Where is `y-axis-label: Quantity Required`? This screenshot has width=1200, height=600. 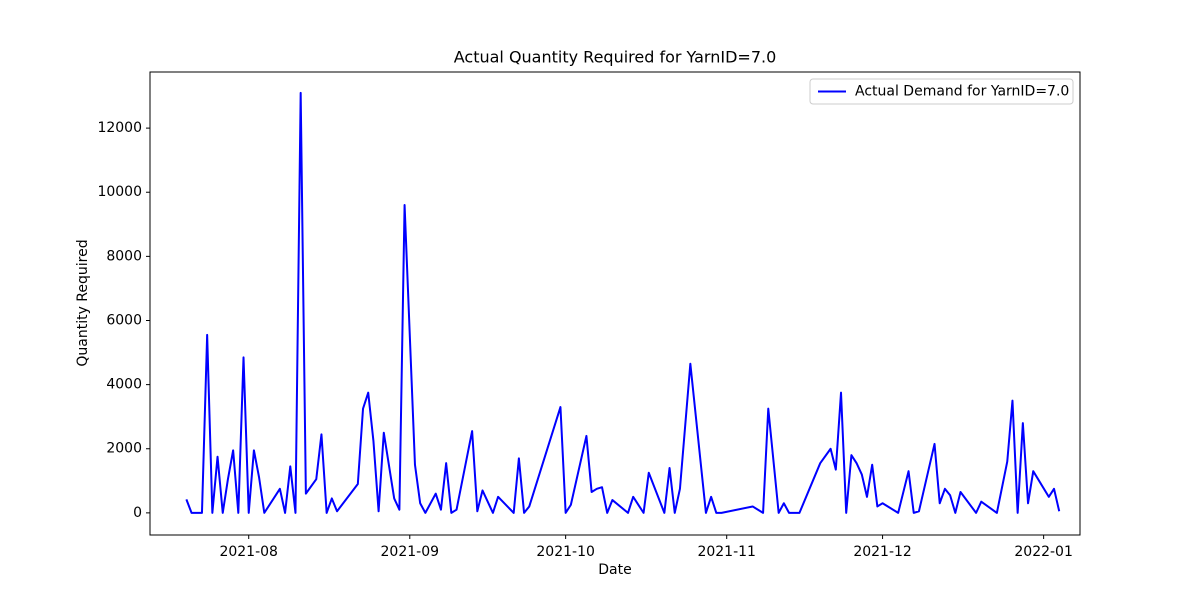
y-axis-label: Quantity Required is located at coordinates (83, 302).